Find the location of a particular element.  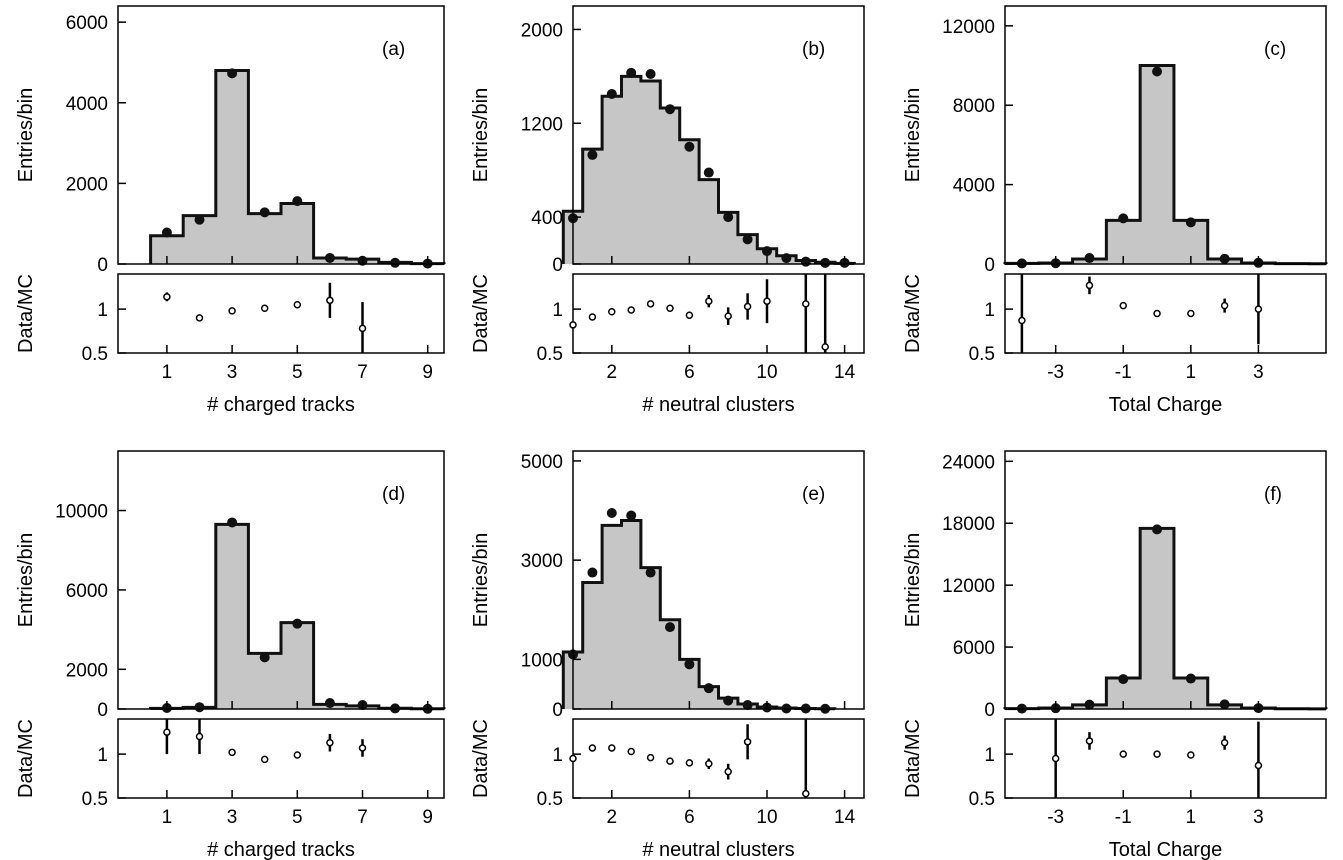

y-tick-label: 10000 is located at coordinates (81, 512).